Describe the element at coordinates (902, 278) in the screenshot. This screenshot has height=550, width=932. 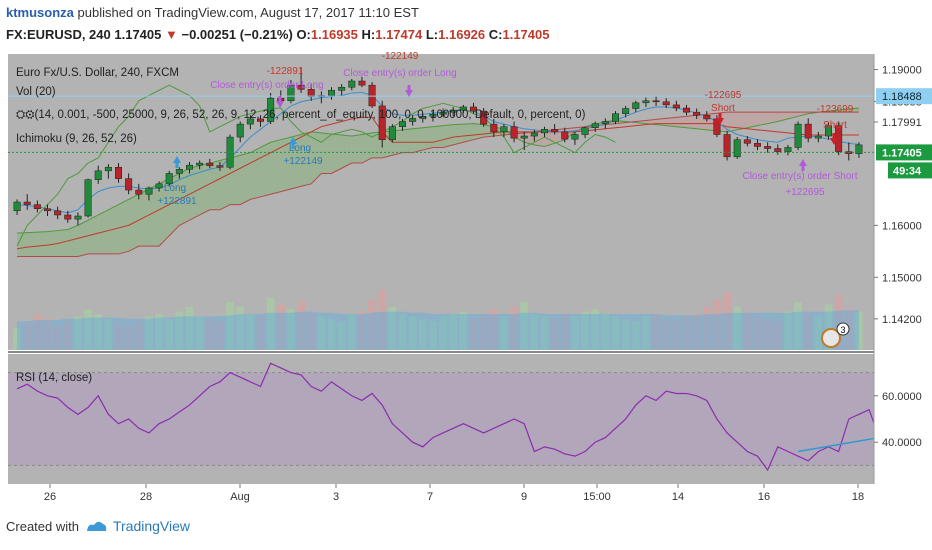
I see `price-tick-label: 1.15000` at that location.